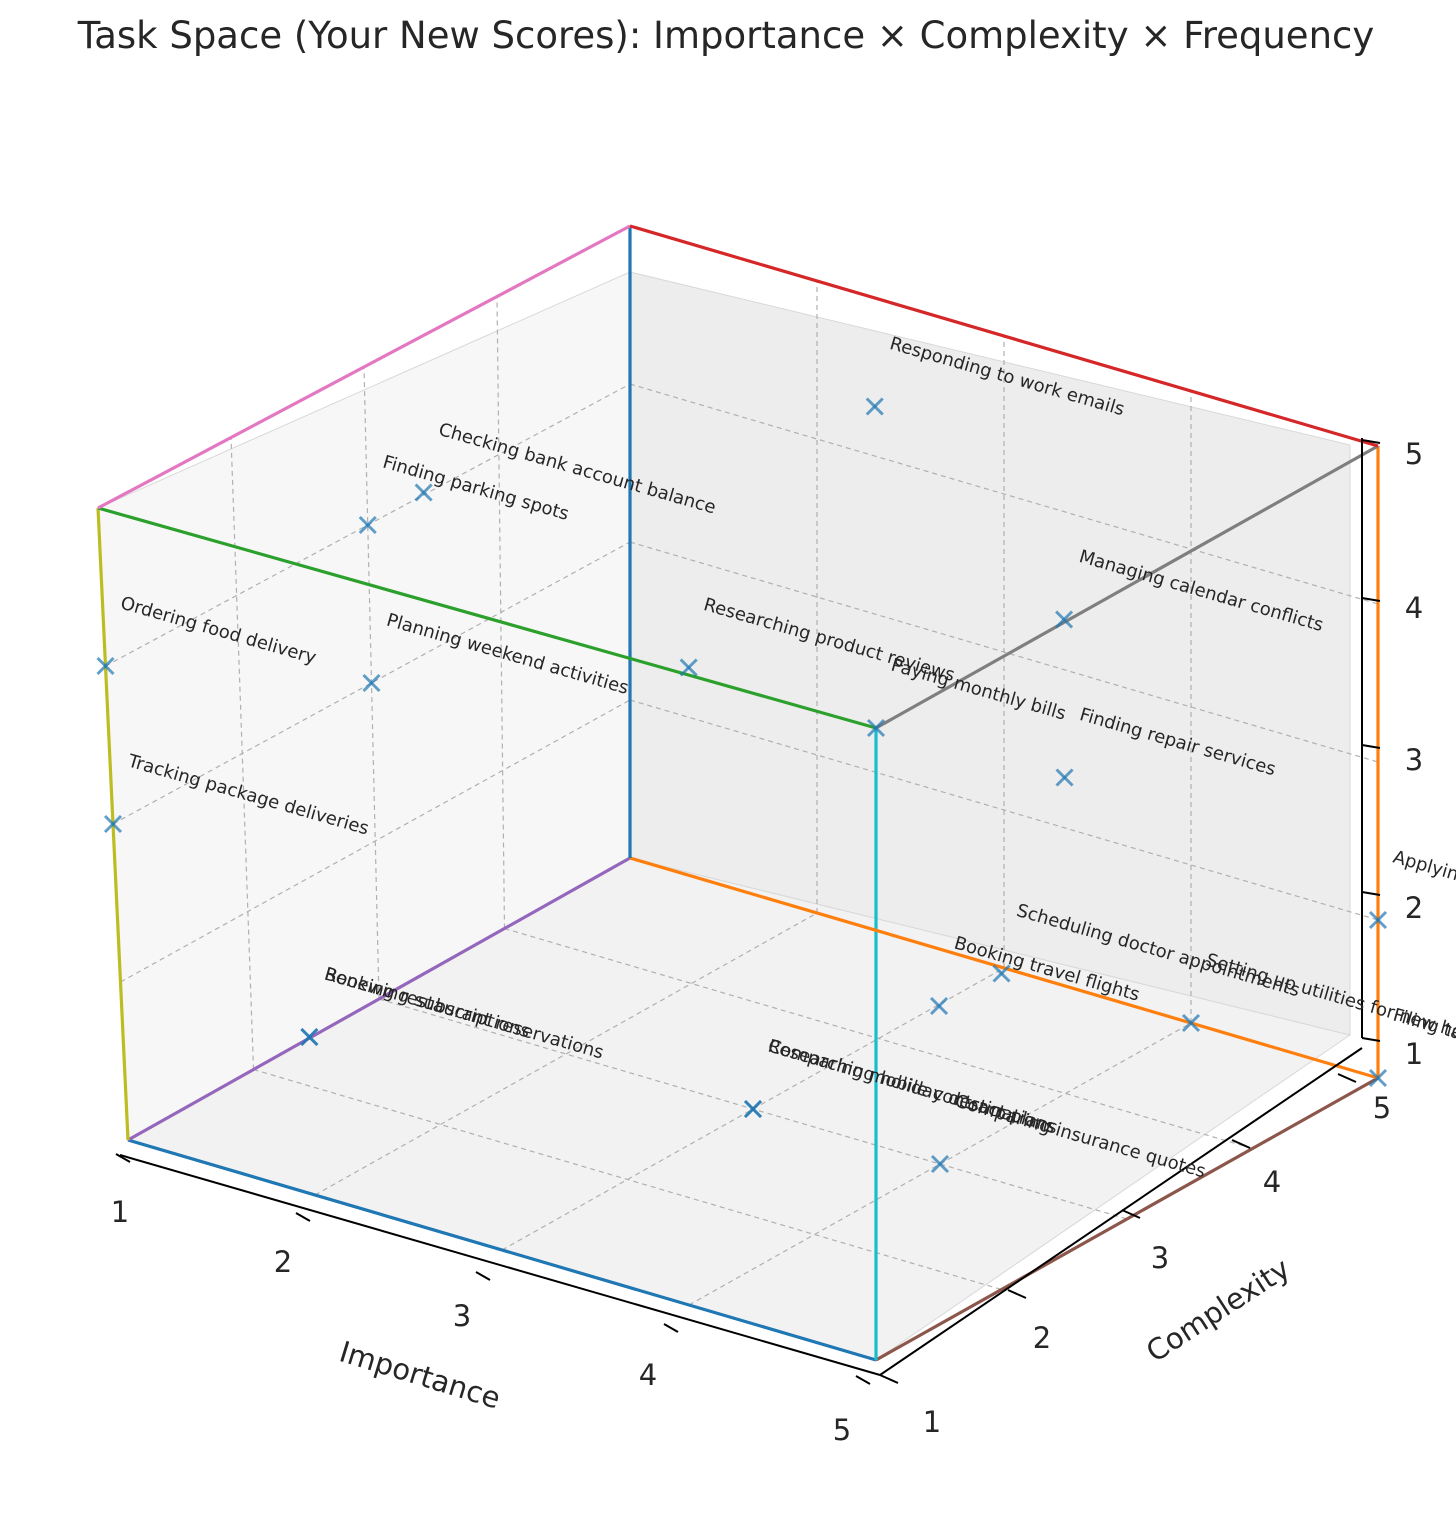  What do you see at coordinates (420, 1374) in the screenshot?
I see `x-axis-label: Importance` at bounding box center [420, 1374].